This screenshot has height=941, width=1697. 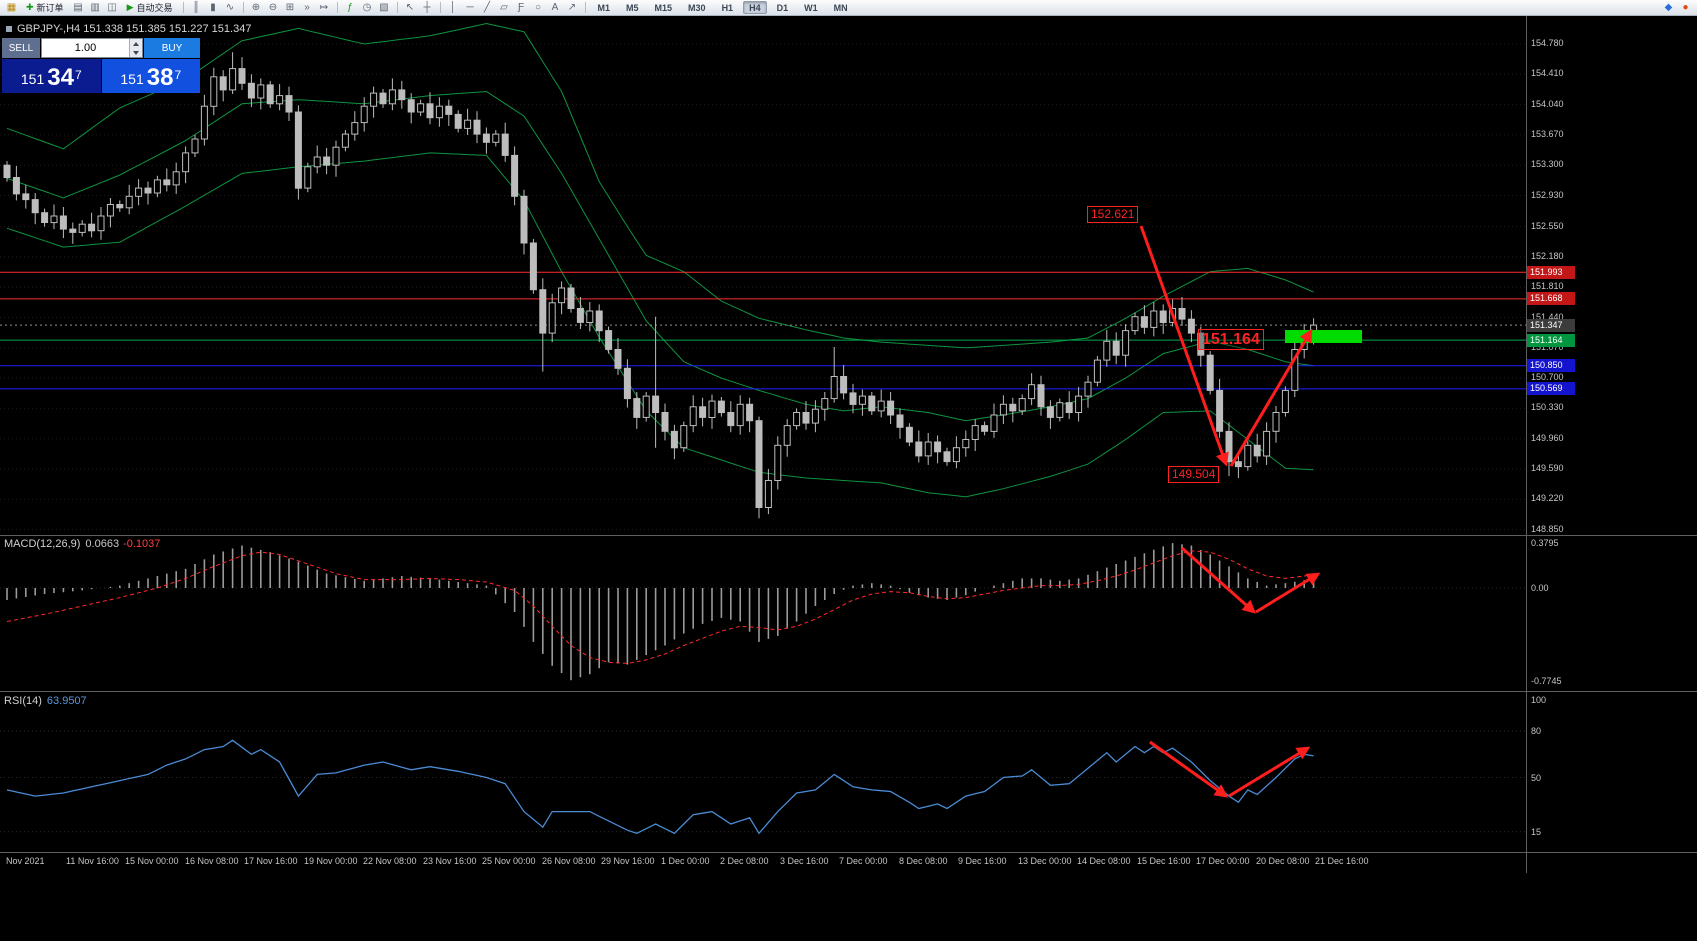 I want to click on timeframe-button-m1: M1, so click(x=604, y=8).